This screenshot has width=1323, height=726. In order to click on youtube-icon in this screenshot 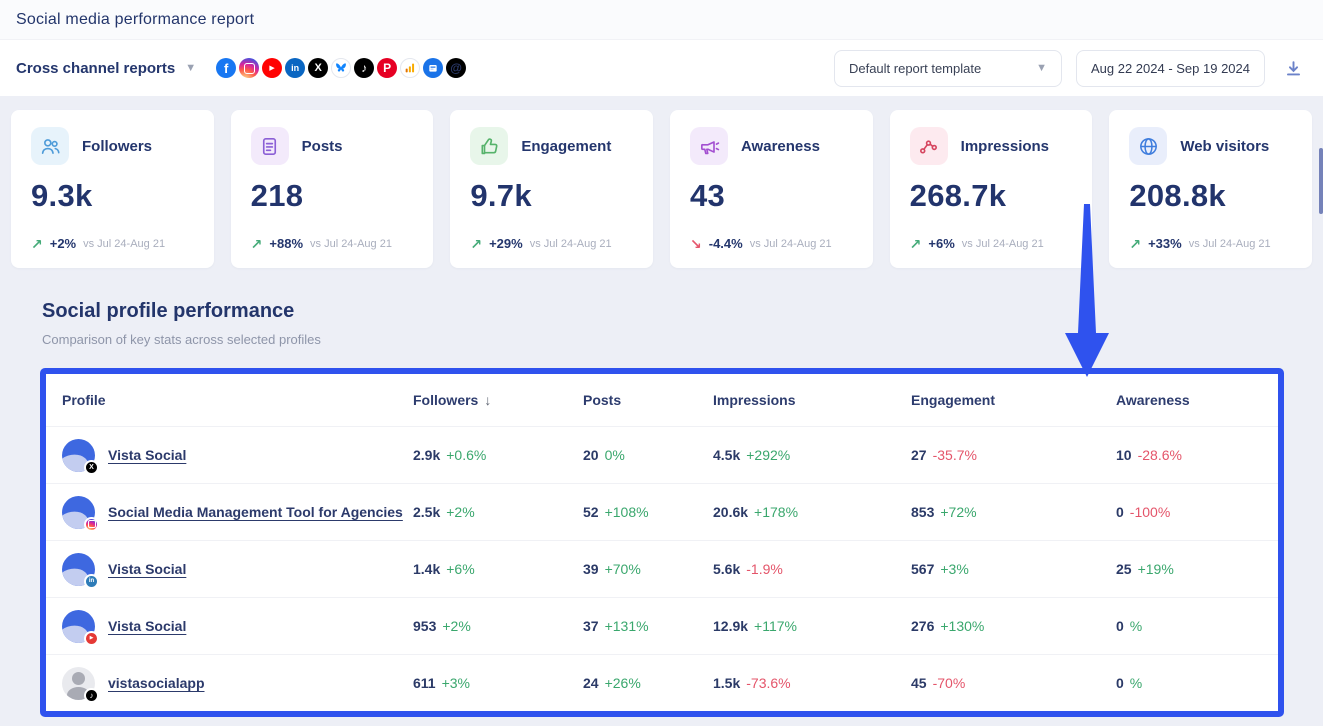, I will do `click(272, 68)`.